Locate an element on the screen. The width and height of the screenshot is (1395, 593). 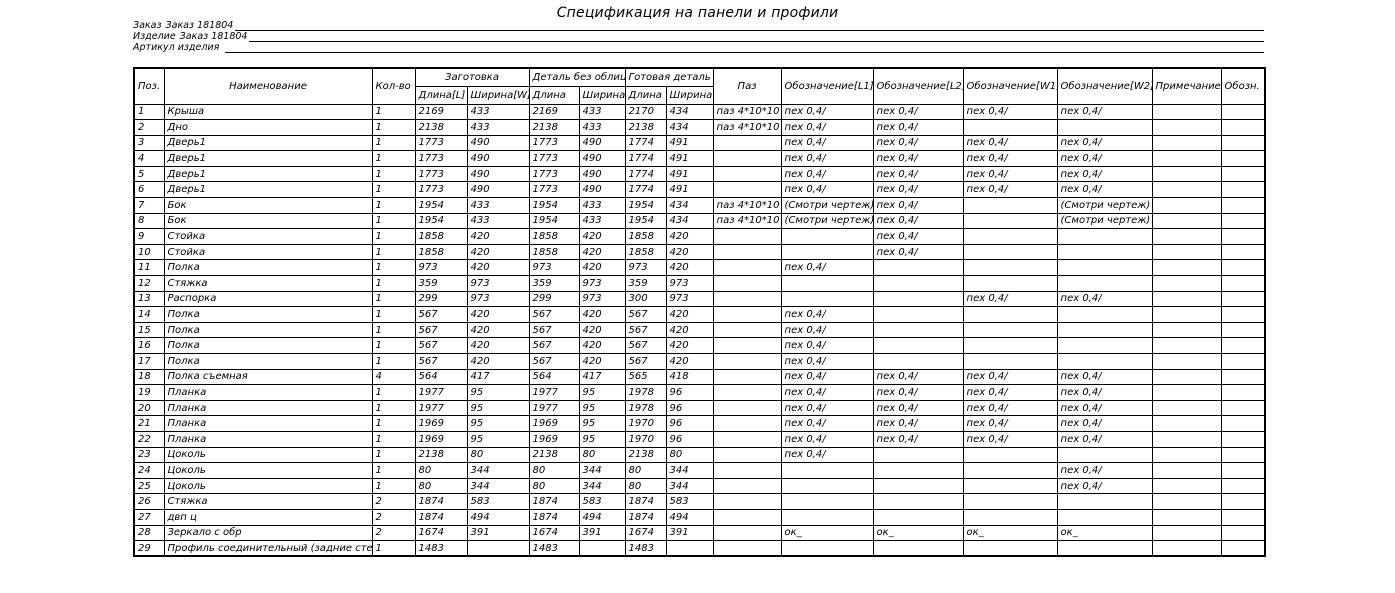
cell-mark-l2: ок_ is located at coordinates (918, 533).